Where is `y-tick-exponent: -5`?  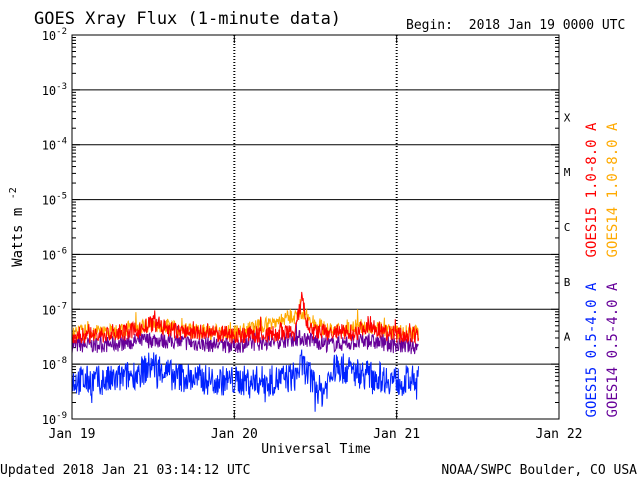
y-tick-exponent: -5 is located at coordinates (61, 197).